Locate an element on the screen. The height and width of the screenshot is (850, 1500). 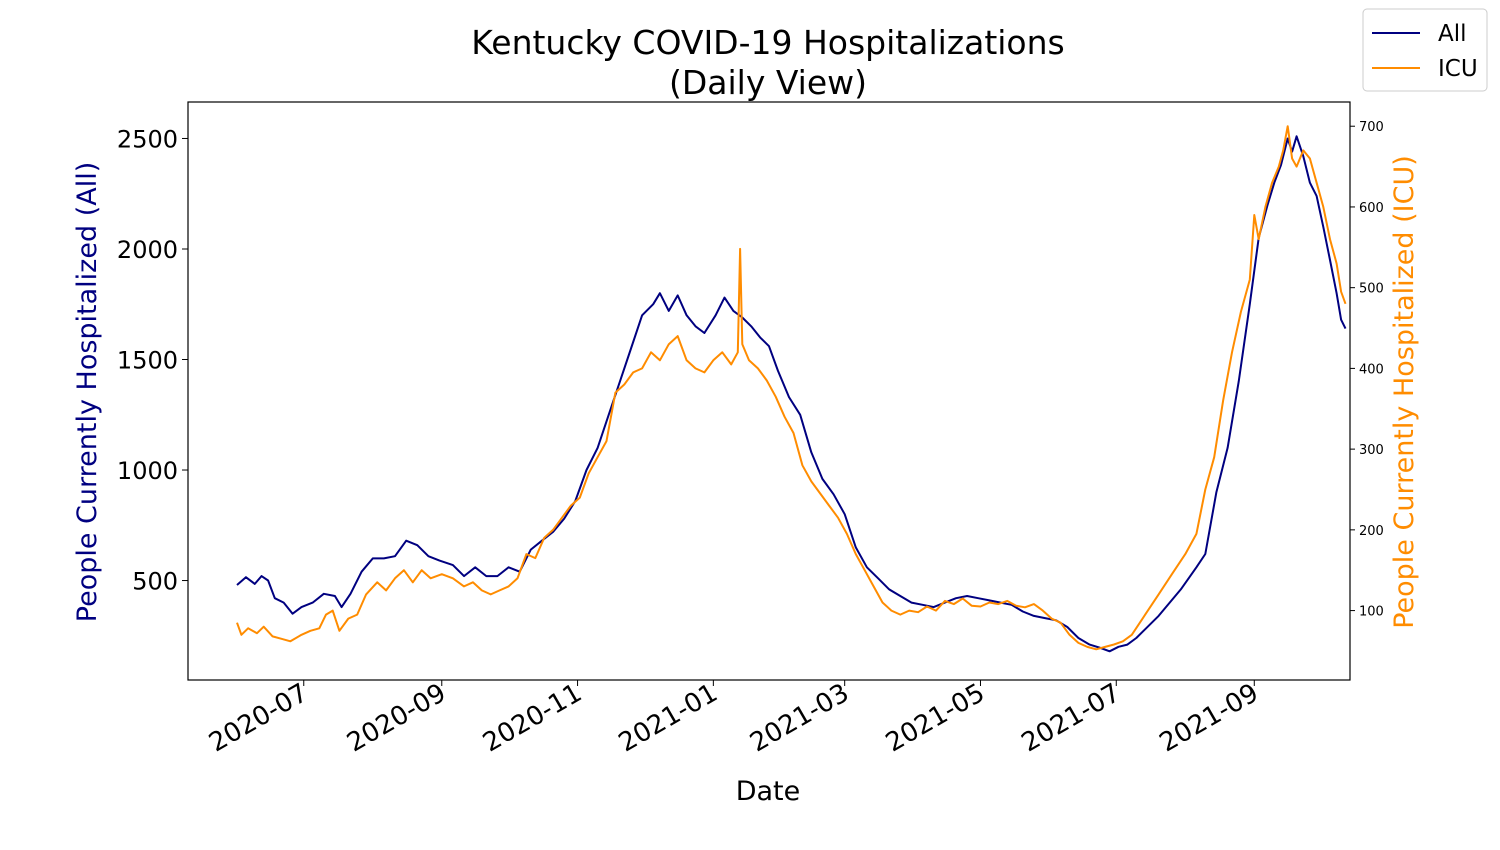
x-axis-label: Date is located at coordinates (768, 791).